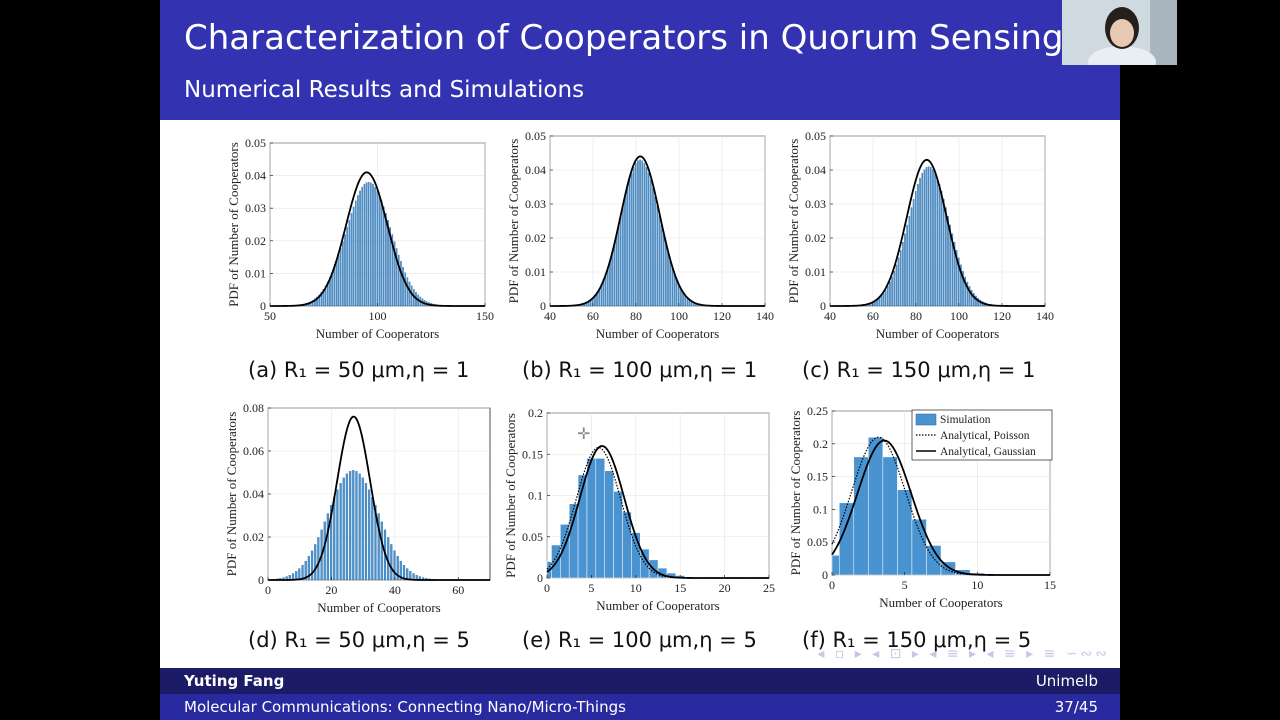 This screenshot has height=720, width=1280. I want to click on y-tick-label: 0.1, so click(535, 496).